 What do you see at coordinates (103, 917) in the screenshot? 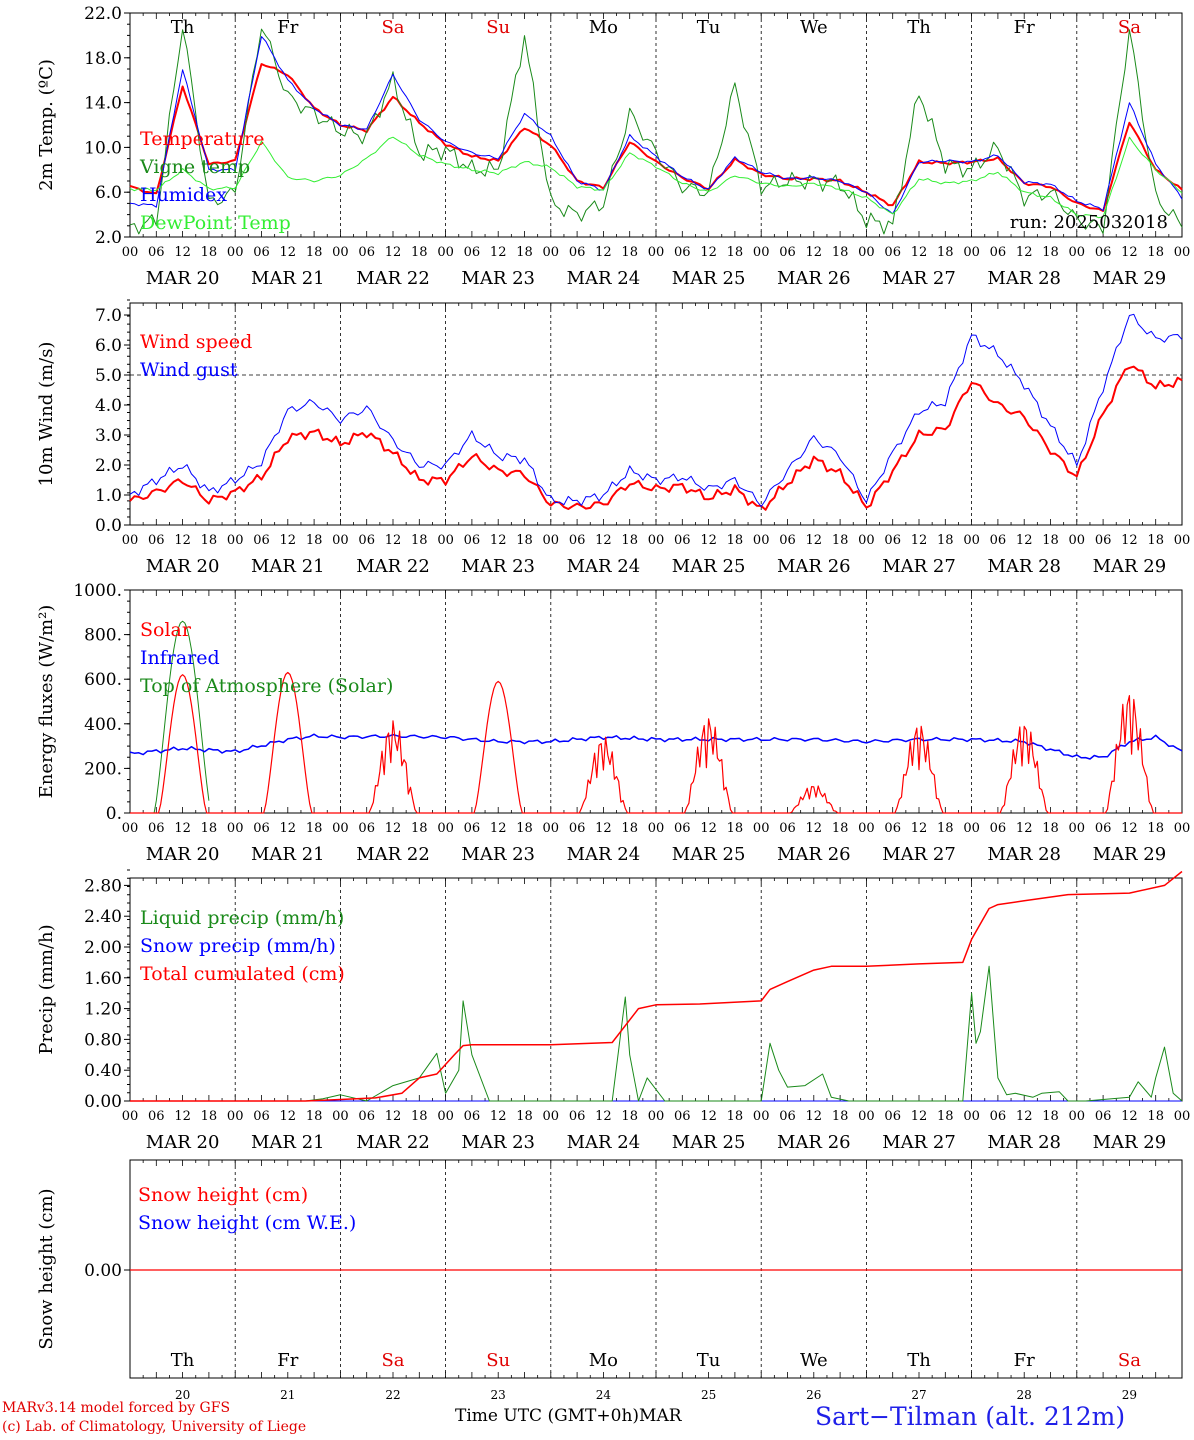
I see `y-tick-label: 2.40` at bounding box center [103, 917].